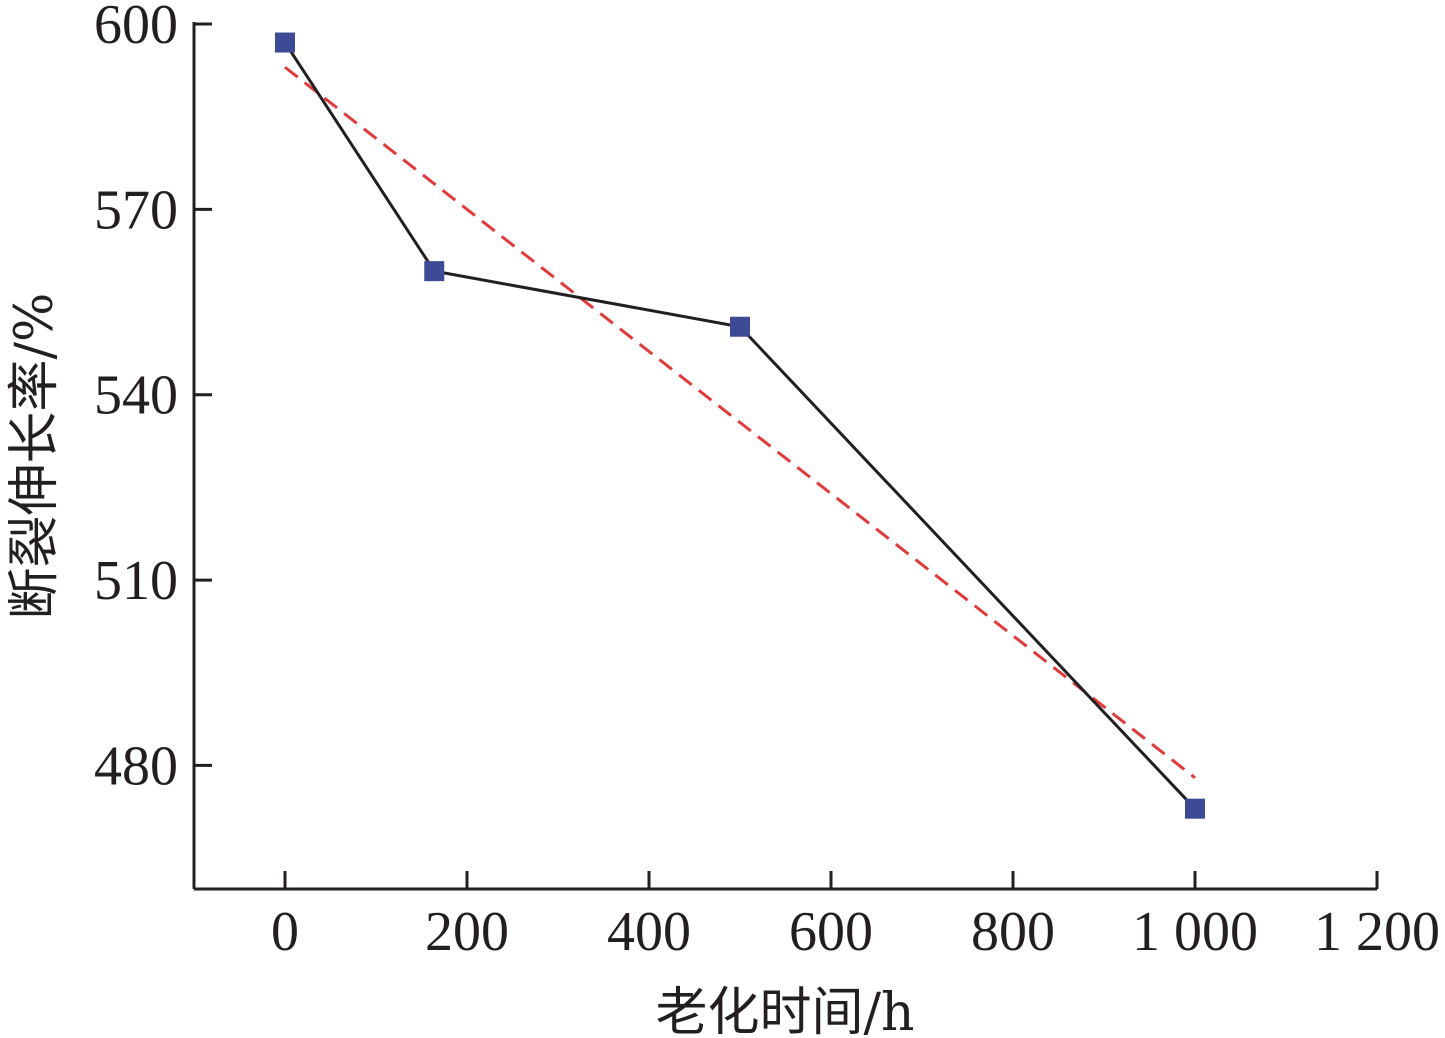 The width and height of the screenshot is (1445, 1038). I want to click on x-tick-label: 600, so click(831, 932).